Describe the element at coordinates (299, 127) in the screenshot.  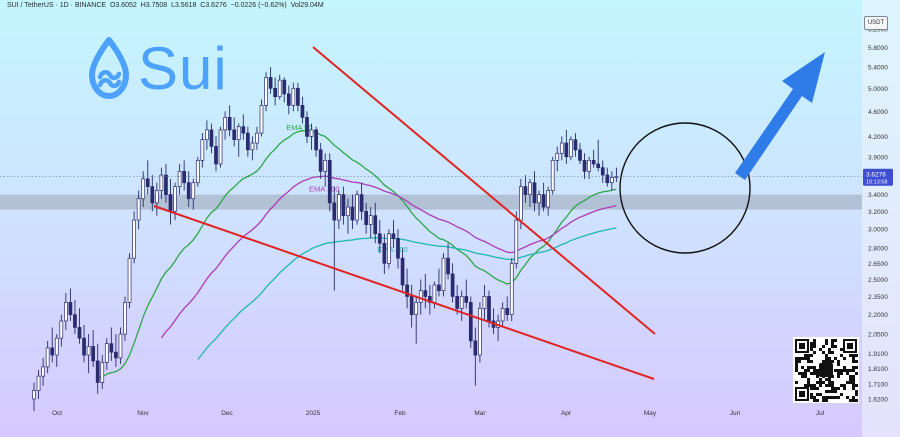
I see `ema-50-label: EMA 50` at that location.